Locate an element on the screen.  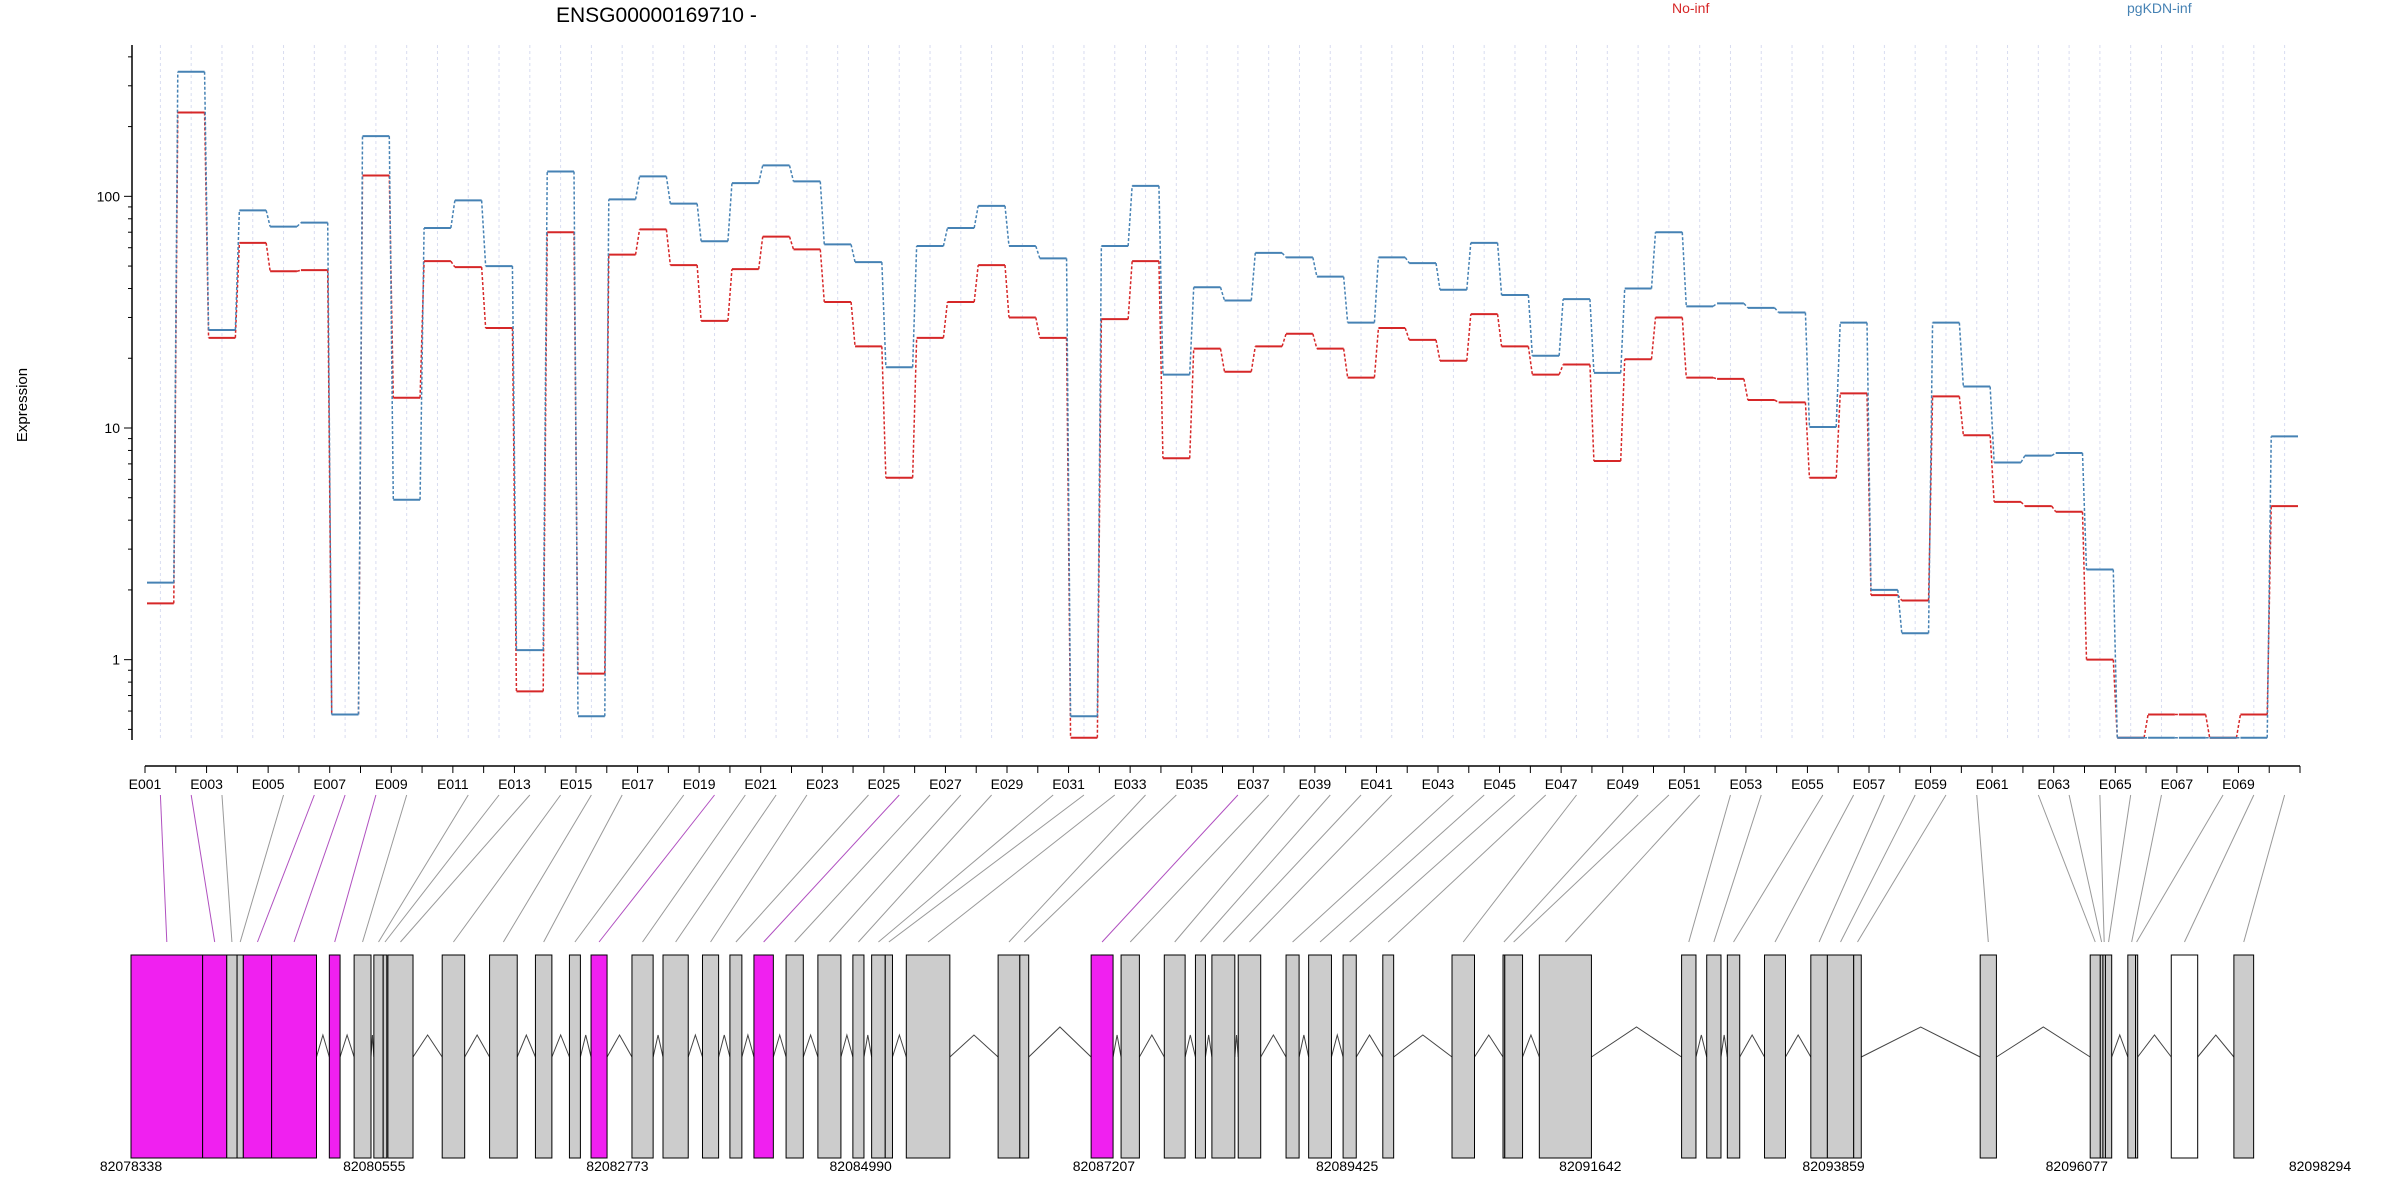
x-tick-label: E023 is located at coordinates (822, 784).